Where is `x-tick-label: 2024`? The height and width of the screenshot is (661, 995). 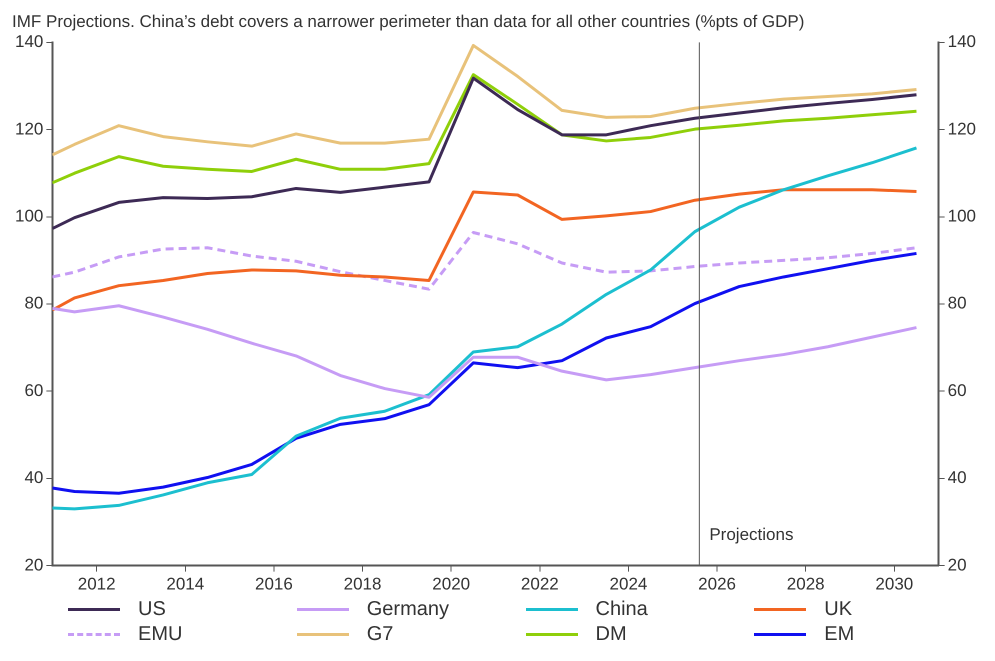 x-tick-label: 2024 is located at coordinates (629, 584).